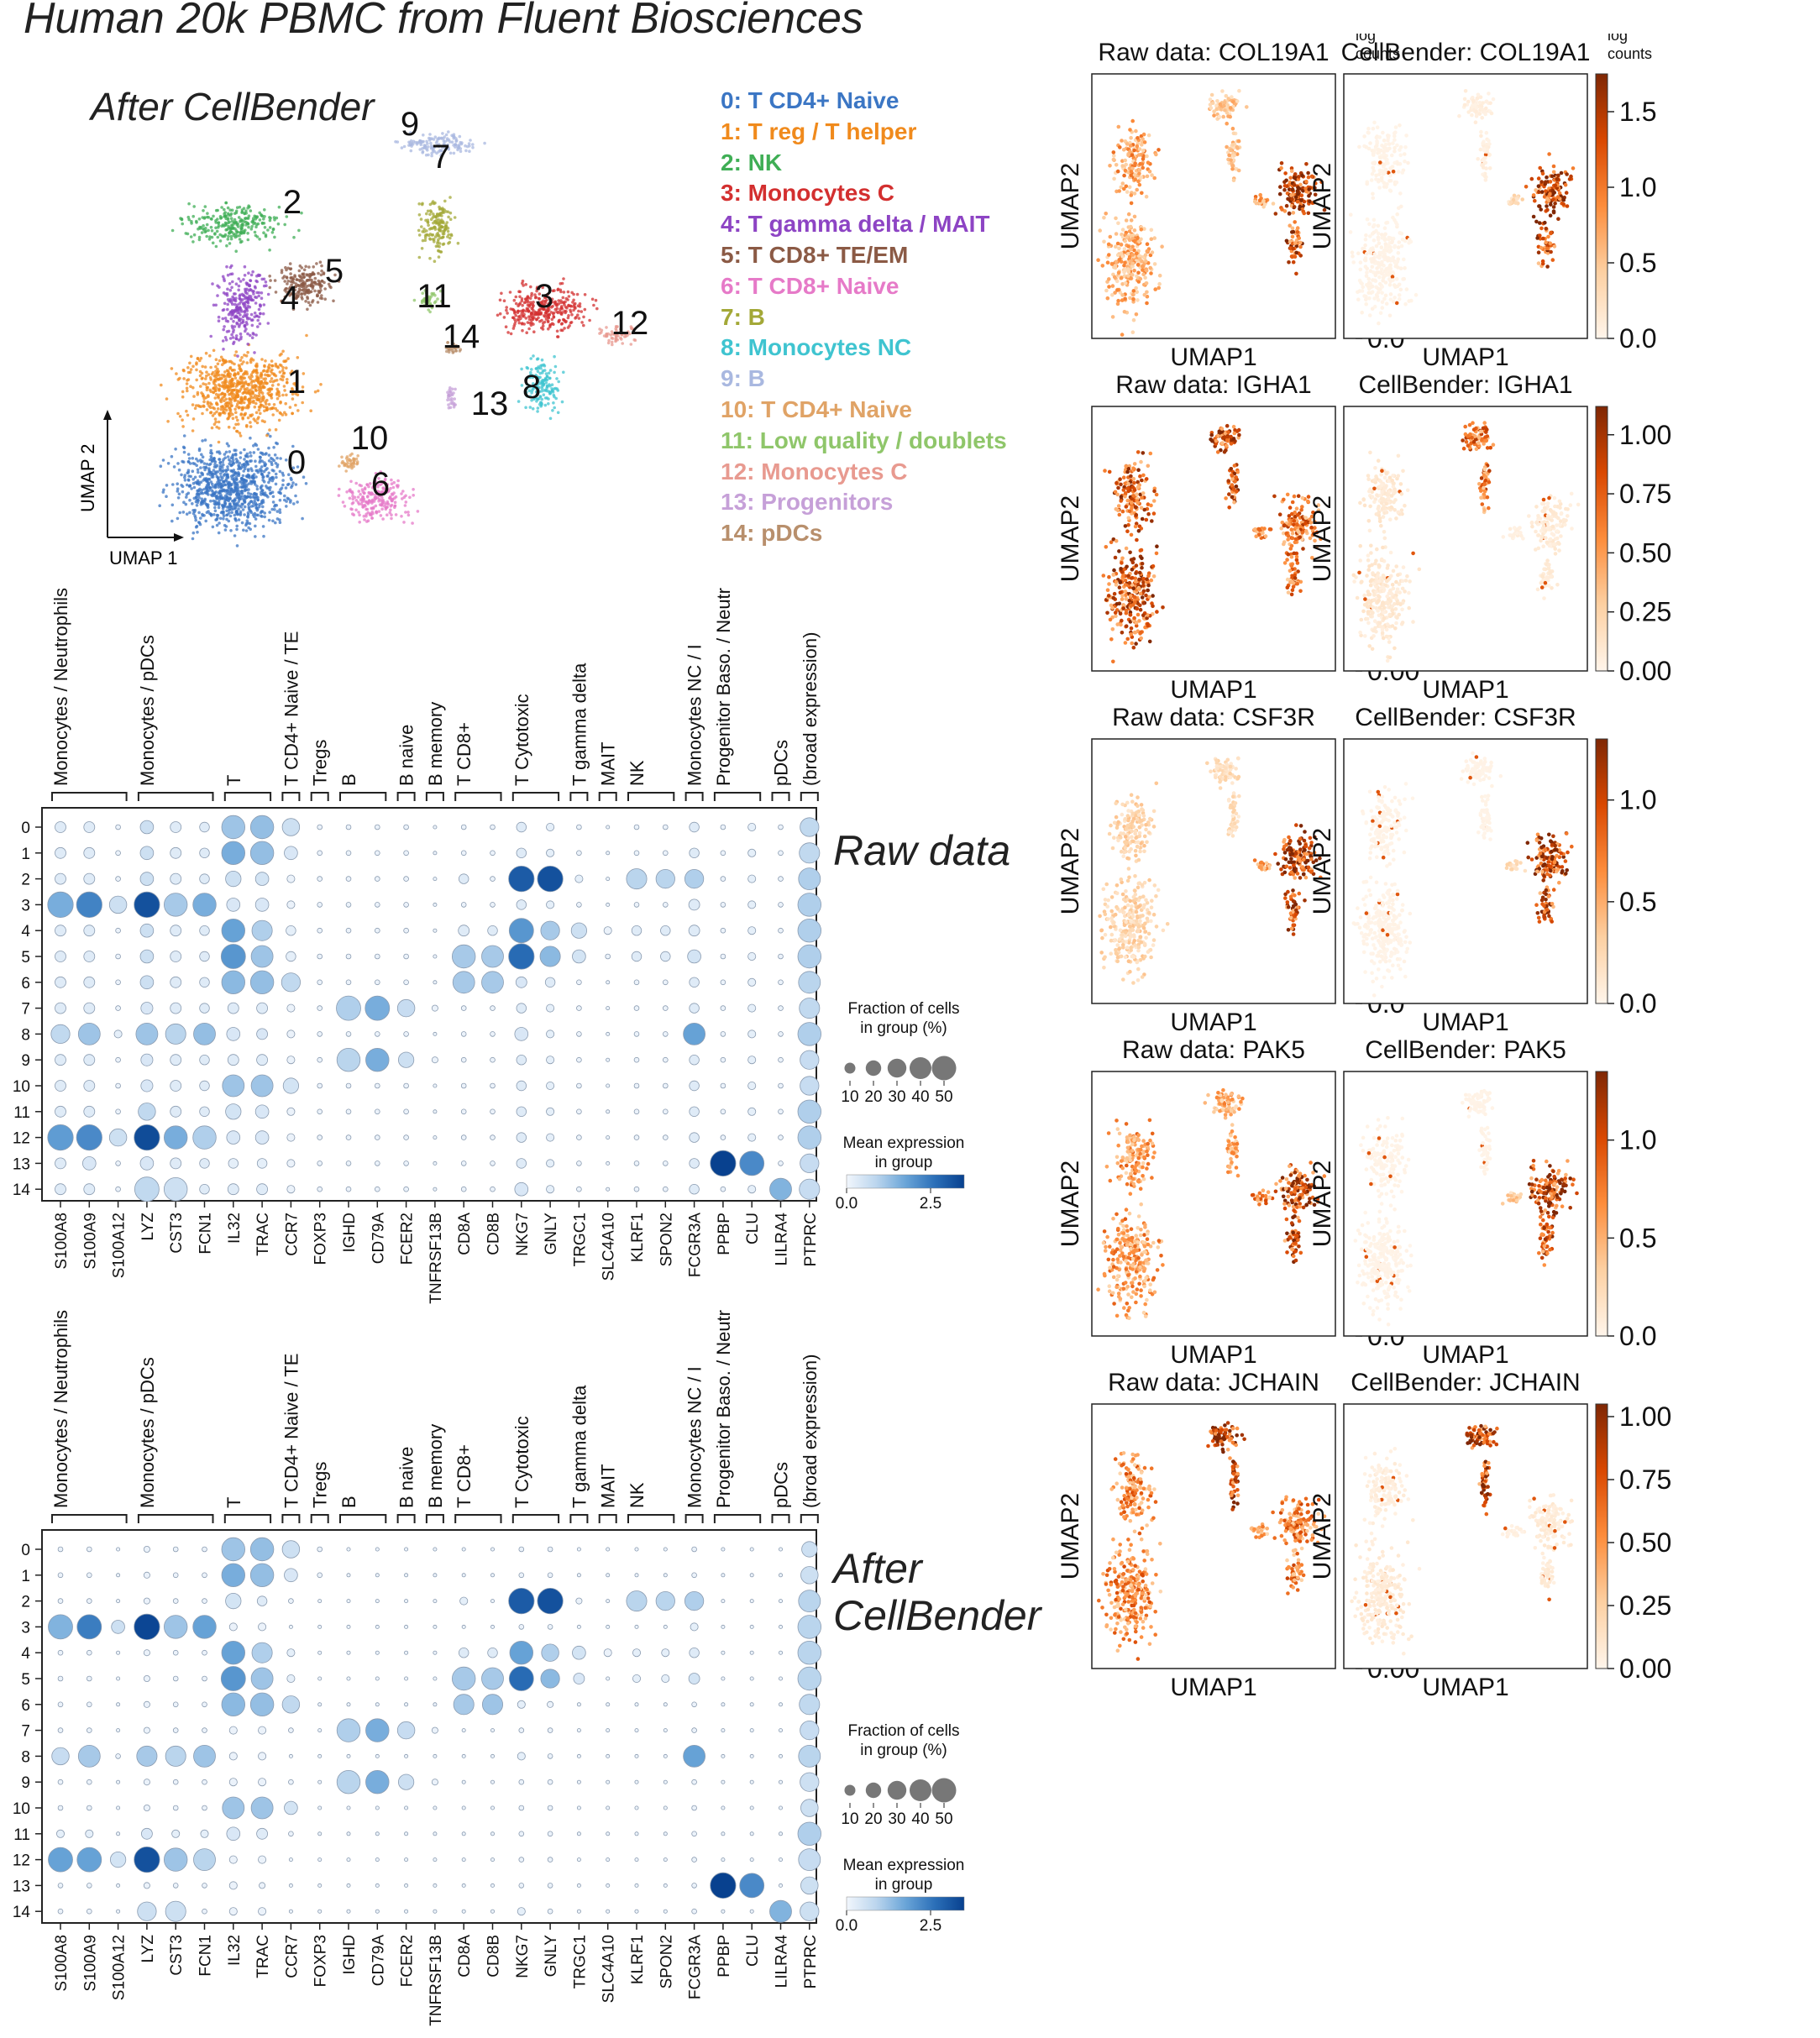  Describe the element at coordinates (493, 1912) in the screenshot. I see `dot-14-CD8B` at that location.